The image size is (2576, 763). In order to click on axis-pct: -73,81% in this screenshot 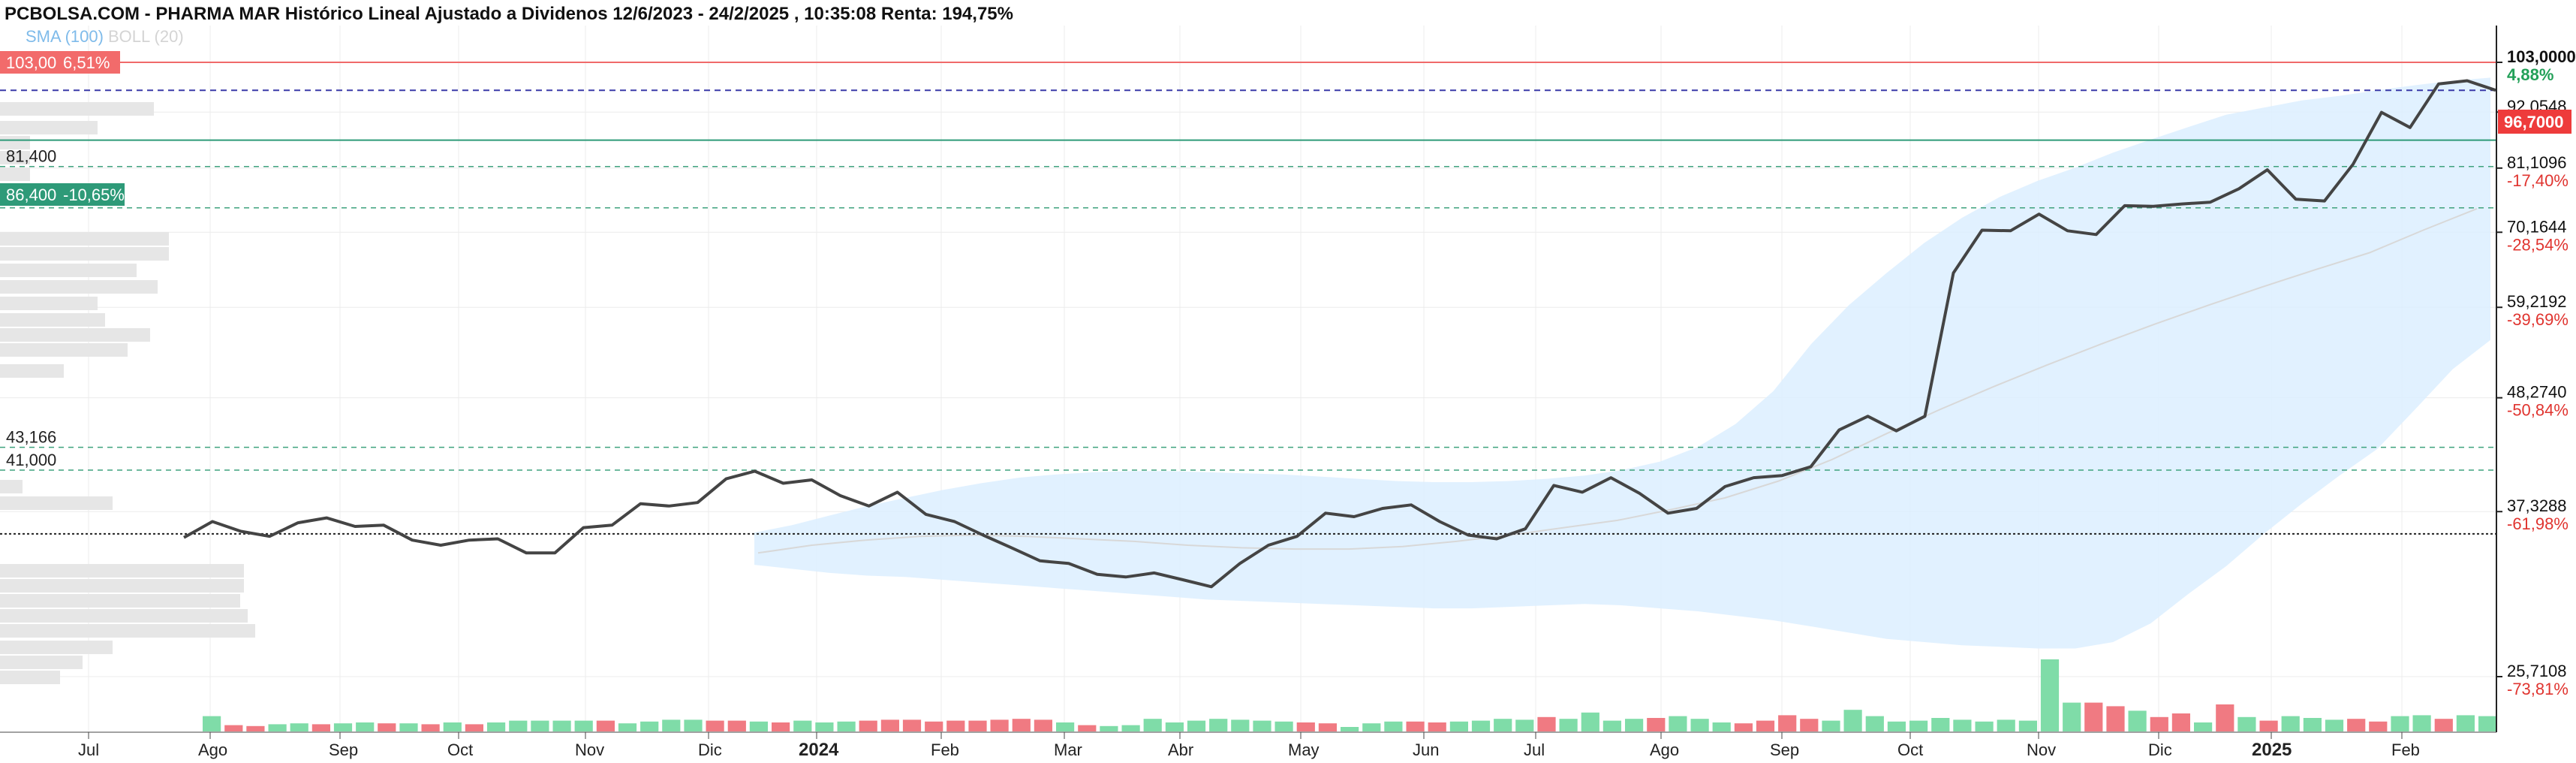, I will do `click(2537, 689)`.